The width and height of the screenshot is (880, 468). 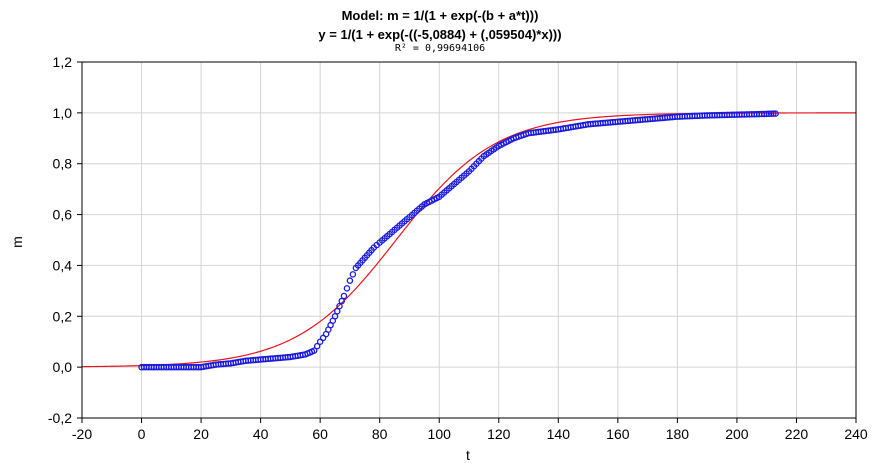 What do you see at coordinates (320, 434) in the screenshot?
I see `x-tick-label: 60` at bounding box center [320, 434].